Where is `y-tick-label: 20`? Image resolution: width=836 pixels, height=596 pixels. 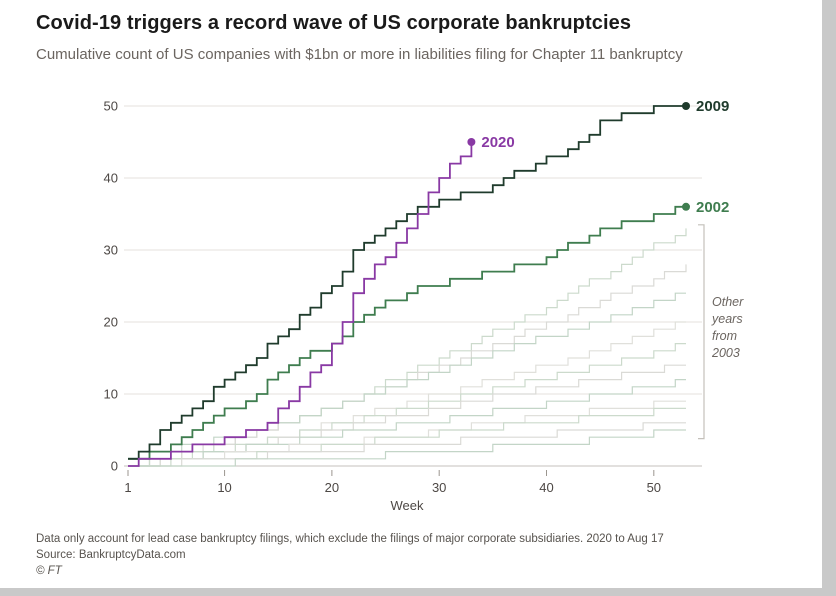
y-tick-label: 20 is located at coordinates (111, 322).